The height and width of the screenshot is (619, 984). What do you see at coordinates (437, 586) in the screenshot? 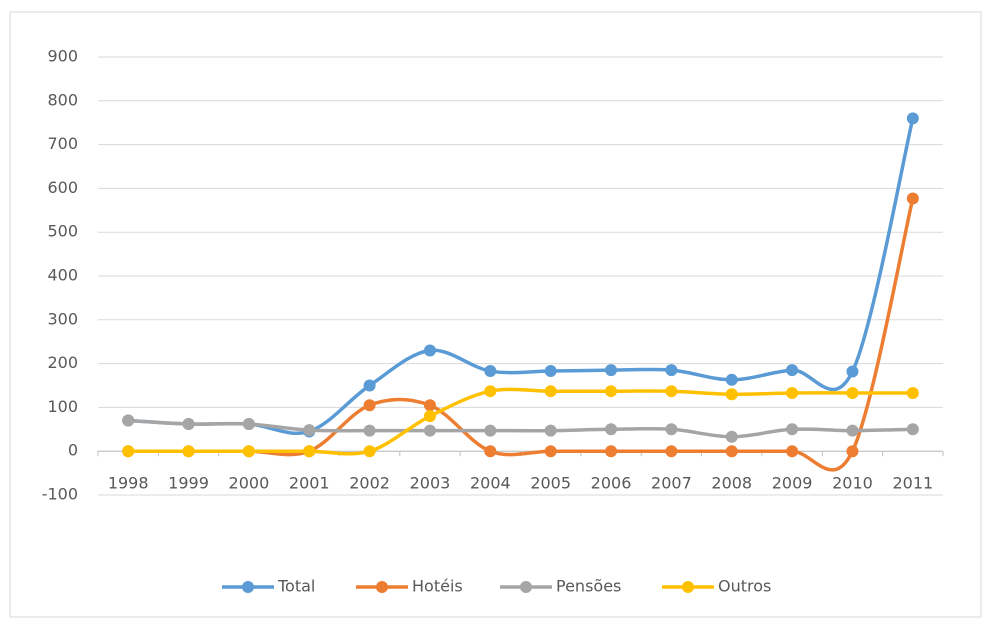
I see `legend-label: Hotéis` at bounding box center [437, 586].